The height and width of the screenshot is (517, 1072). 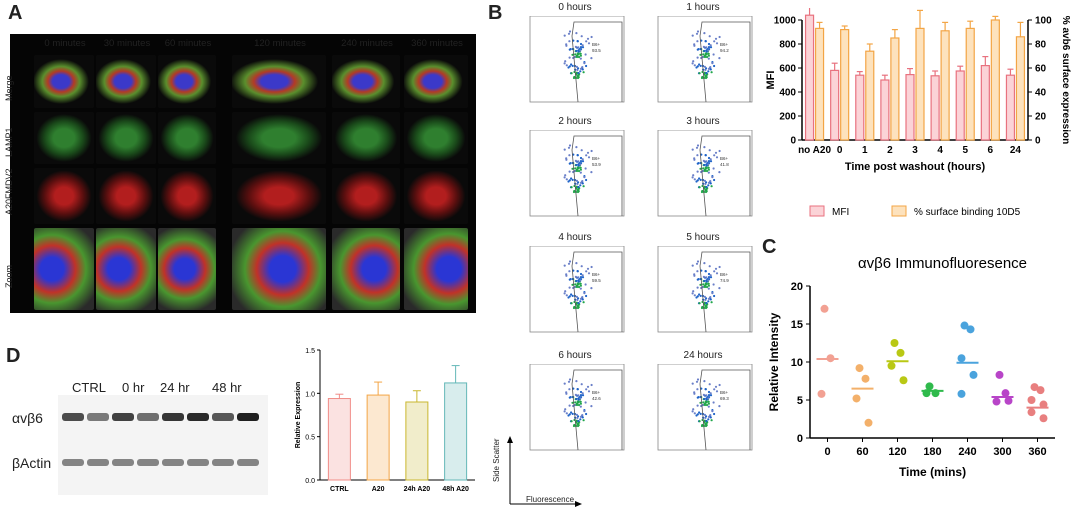 What do you see at coordinates (544, 471) in the screenshot?
I see `flow-axes-legend` at bounding box center [544, 471].